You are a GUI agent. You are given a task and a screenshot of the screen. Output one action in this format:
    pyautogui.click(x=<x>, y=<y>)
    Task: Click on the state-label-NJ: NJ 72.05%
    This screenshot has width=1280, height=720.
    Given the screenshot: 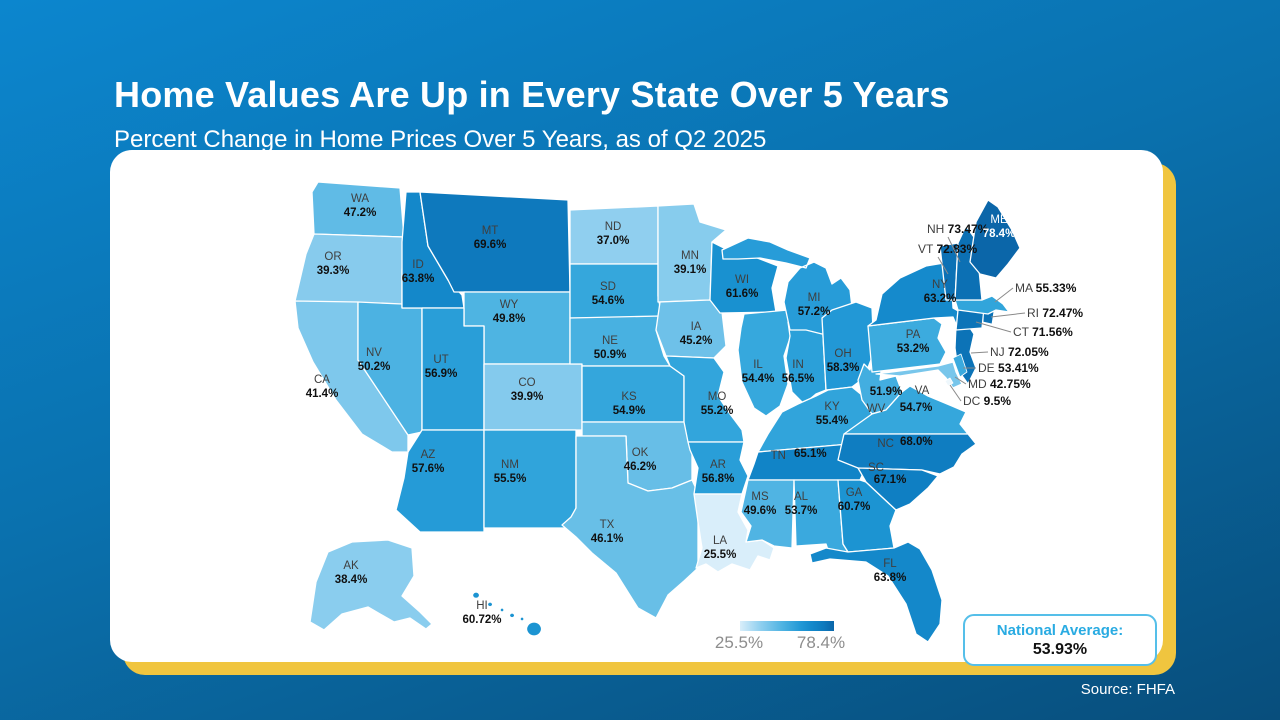 What is the action you would take?
    pyautogui.click(x=1019, y=352)
    